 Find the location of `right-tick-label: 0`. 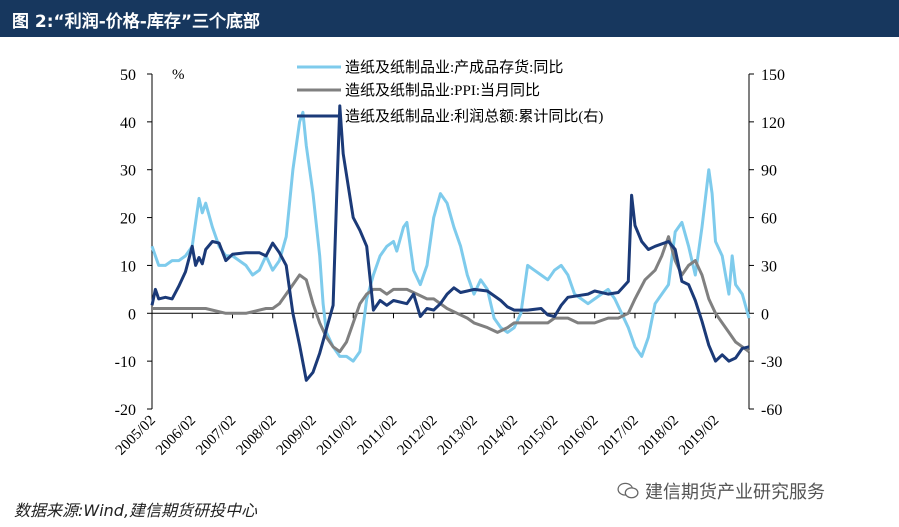

right-tick-label: 0 is located at coordinates (765, 314).